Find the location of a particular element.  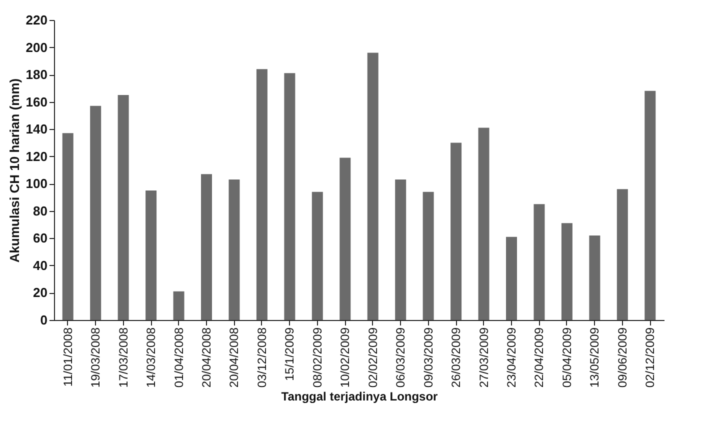

x-tick-label: 01/04/2008 is located at coordinates (179, 357).